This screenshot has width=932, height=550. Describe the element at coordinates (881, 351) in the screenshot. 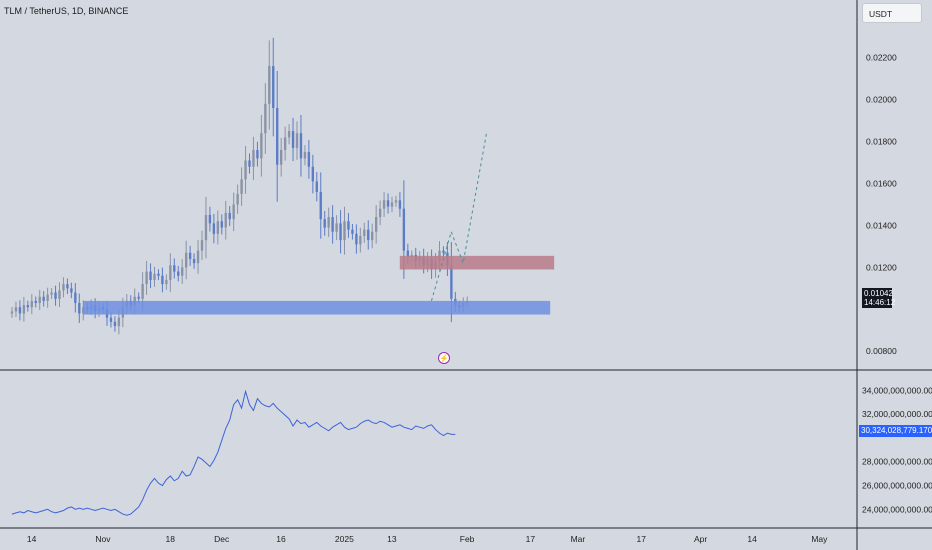

I see `price-tick-label: 0.00800` at that location.